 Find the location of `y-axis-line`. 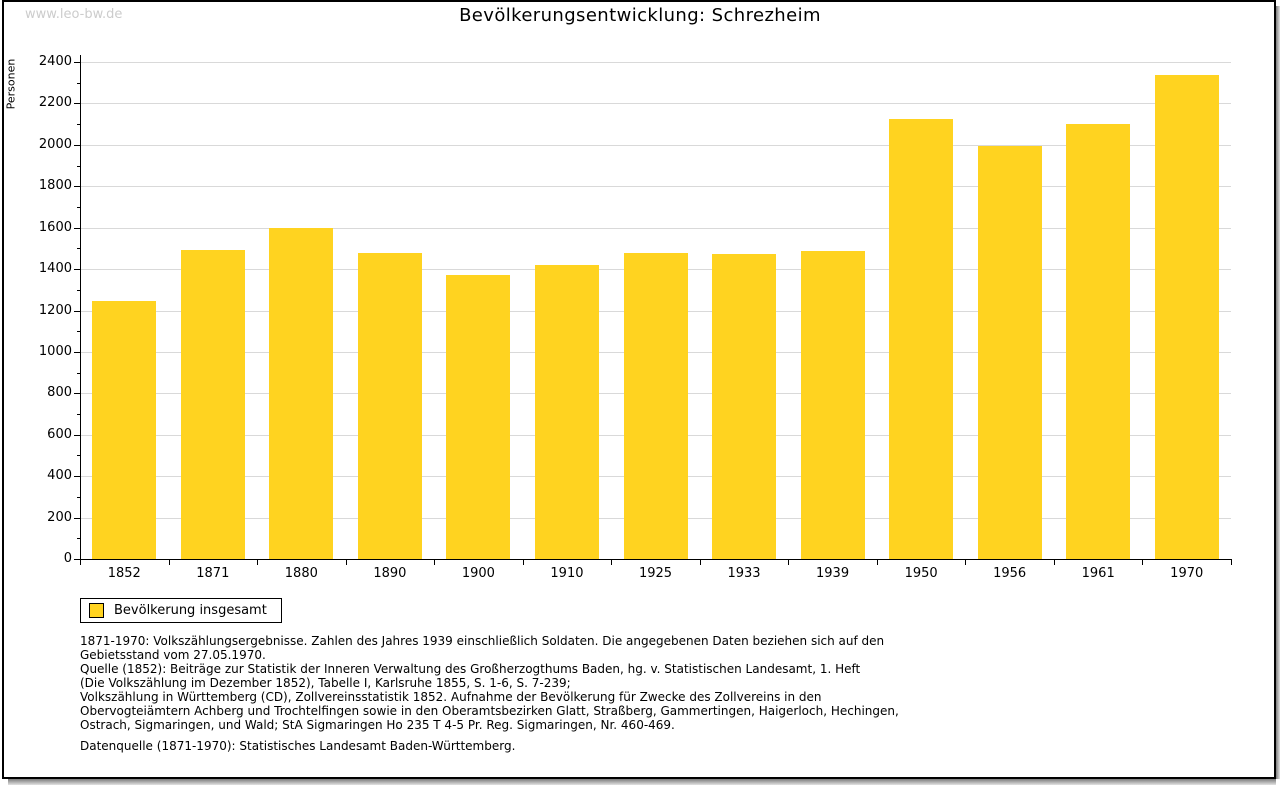

y-axis-line is located at coordinates (80, 307).